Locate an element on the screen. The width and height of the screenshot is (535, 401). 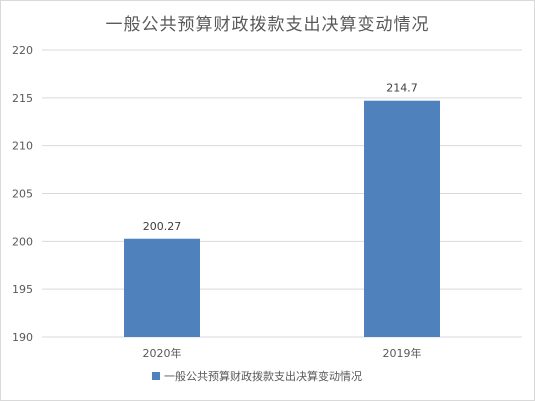
y-tick-label: 195 is located at coordinates (22, 289).